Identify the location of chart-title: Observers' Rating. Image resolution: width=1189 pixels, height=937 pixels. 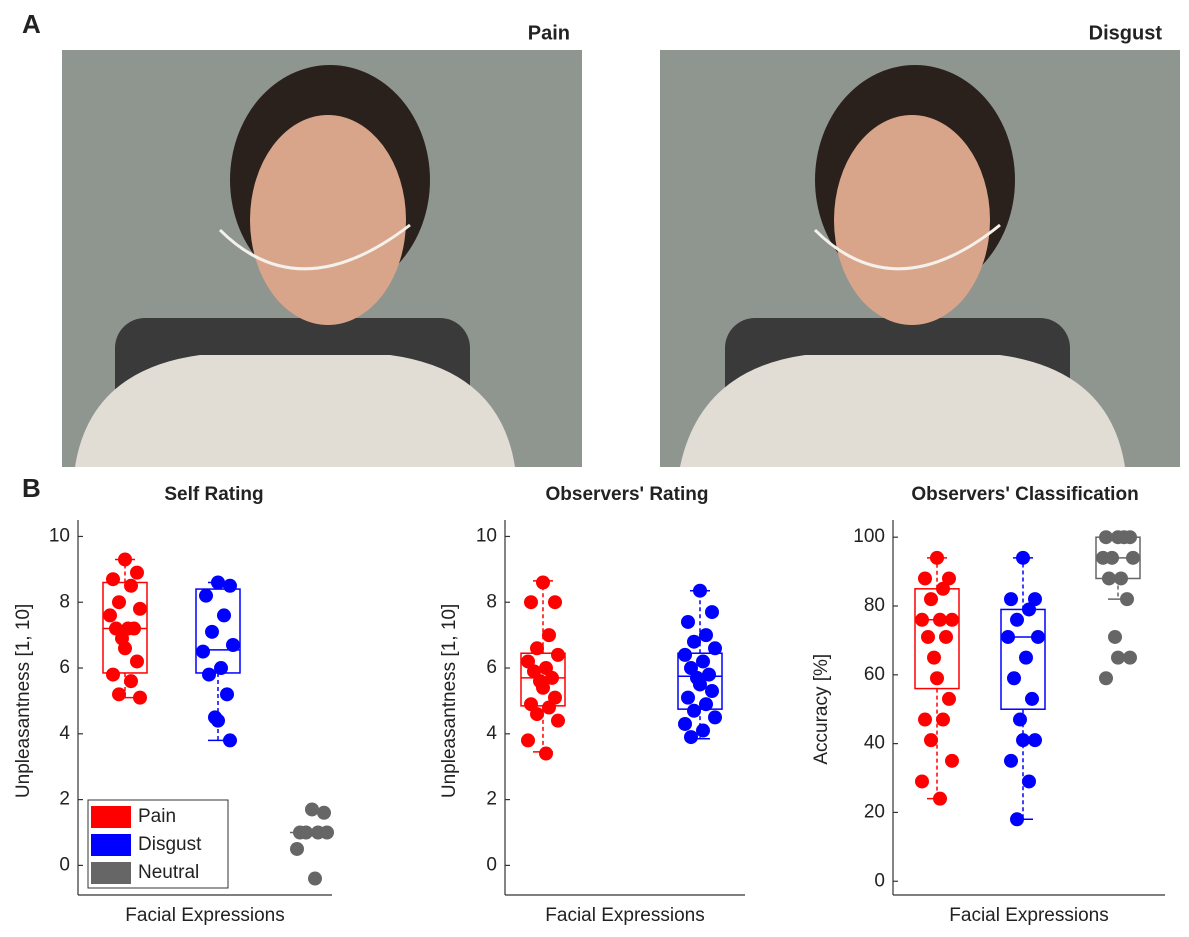
(627, 494).